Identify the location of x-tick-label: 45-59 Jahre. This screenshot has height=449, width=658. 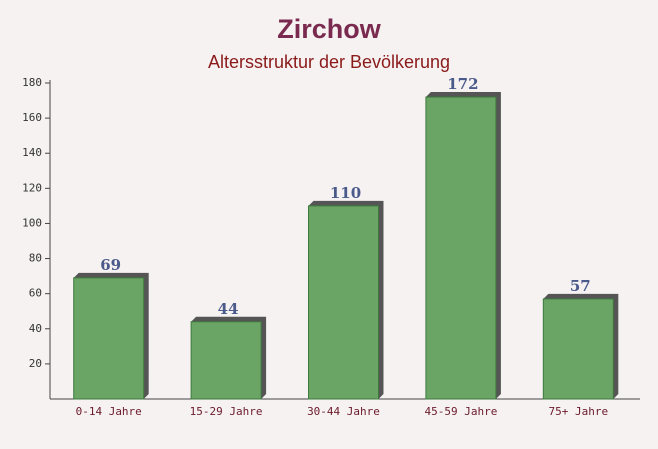
(460, 411).